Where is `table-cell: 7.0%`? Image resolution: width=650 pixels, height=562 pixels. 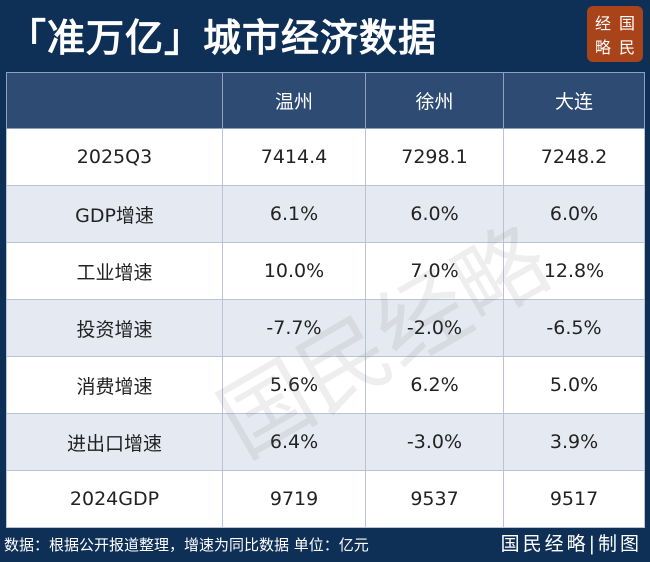
table-cell: 7.0% is located at coordinates (434, 271).